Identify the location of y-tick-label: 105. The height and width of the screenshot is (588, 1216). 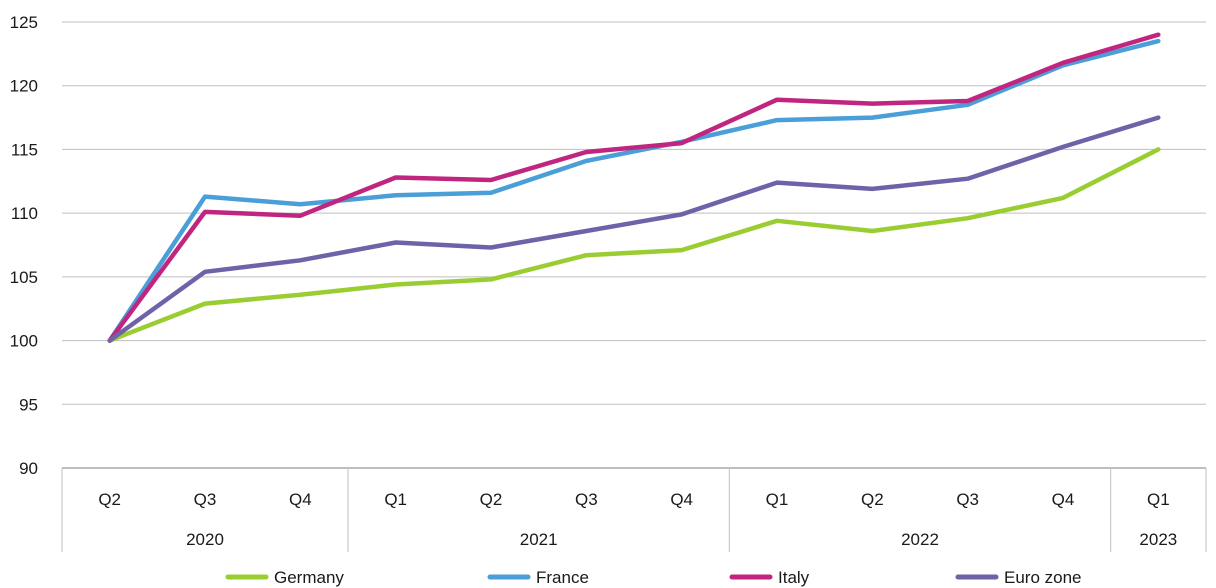
(24, 277).